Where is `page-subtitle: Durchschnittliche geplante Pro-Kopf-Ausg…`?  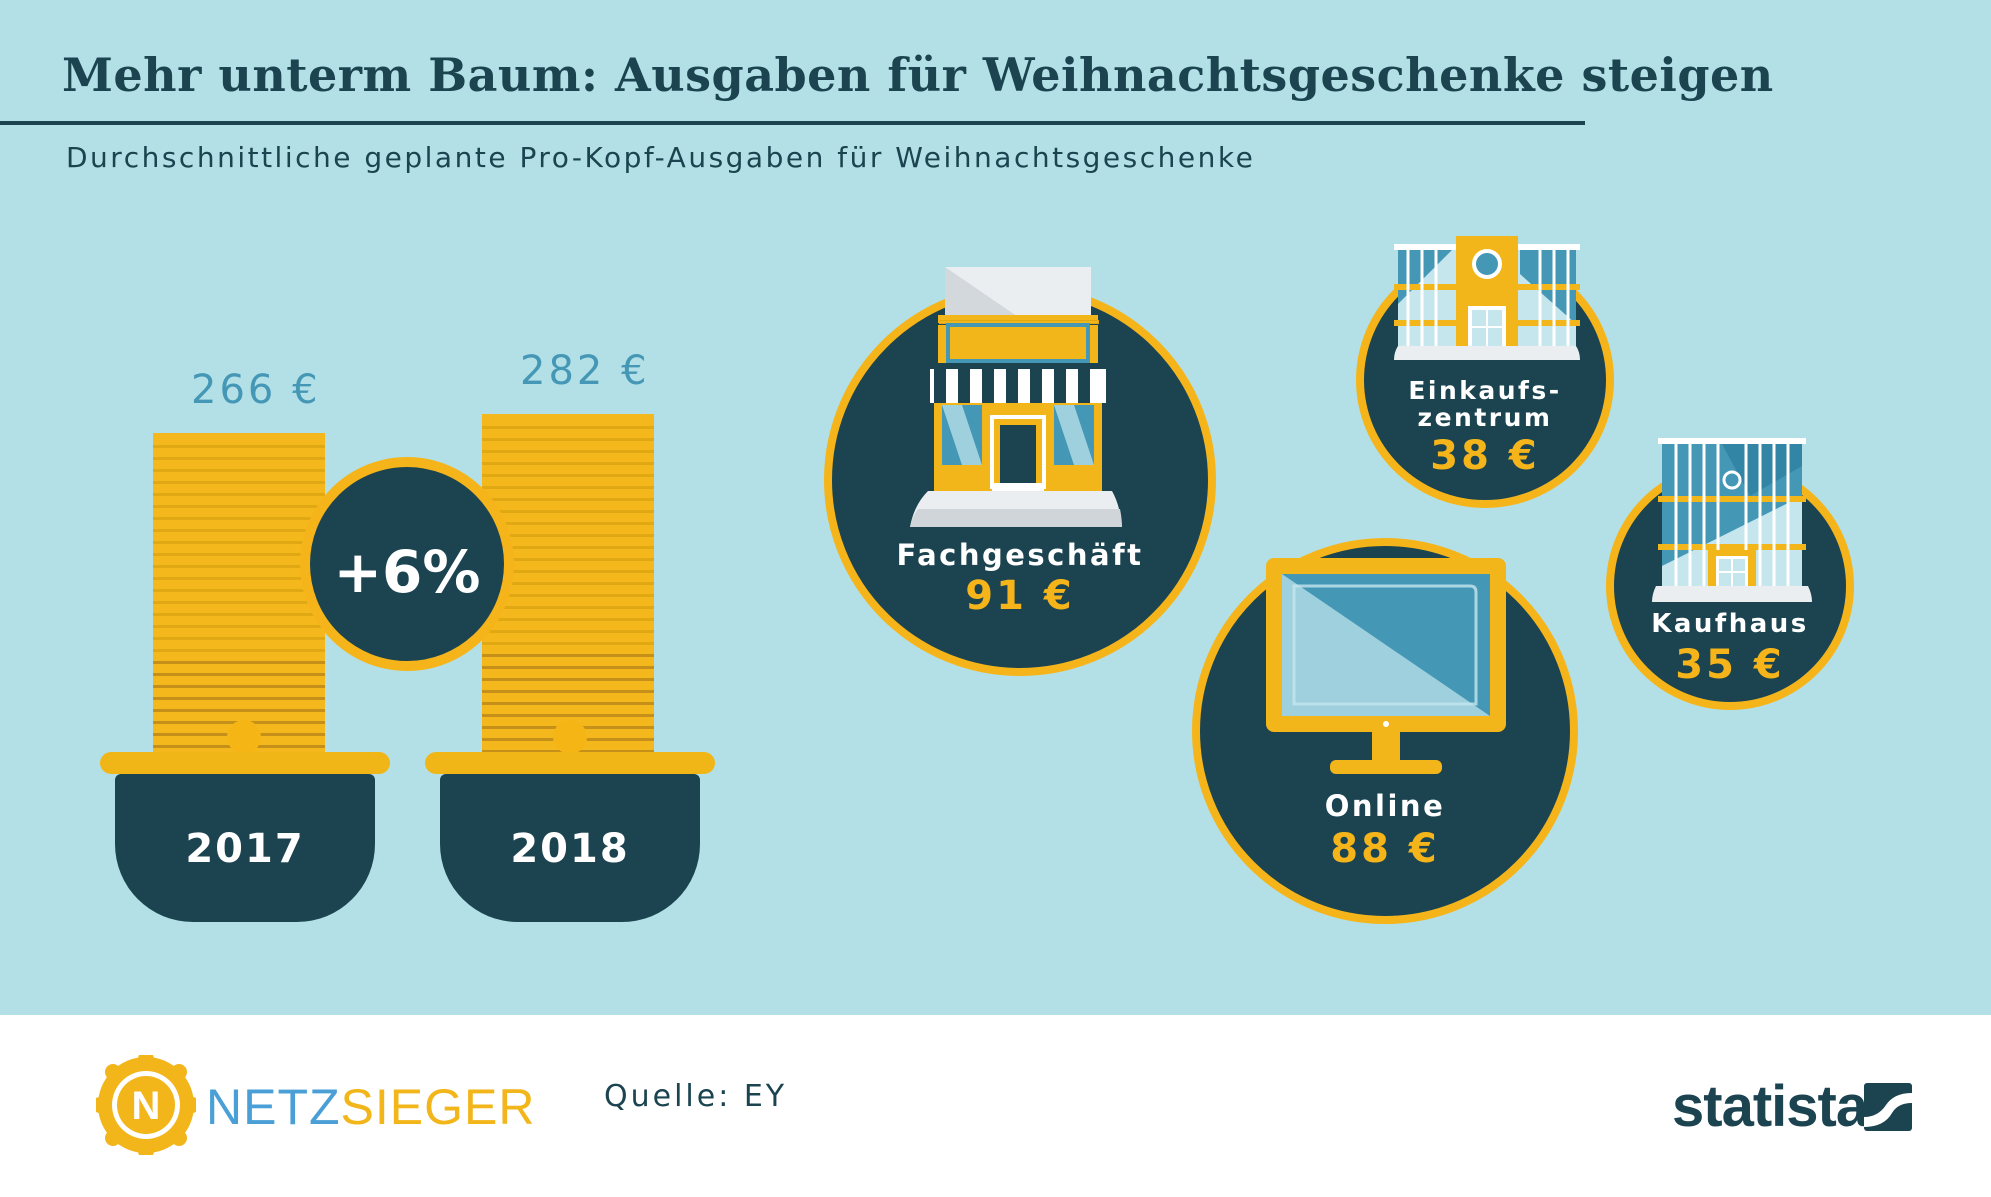 page-subtitle: Durchschnittliche geplante Pro-Kopf-Ausg… is located at coordinates (661, 157).